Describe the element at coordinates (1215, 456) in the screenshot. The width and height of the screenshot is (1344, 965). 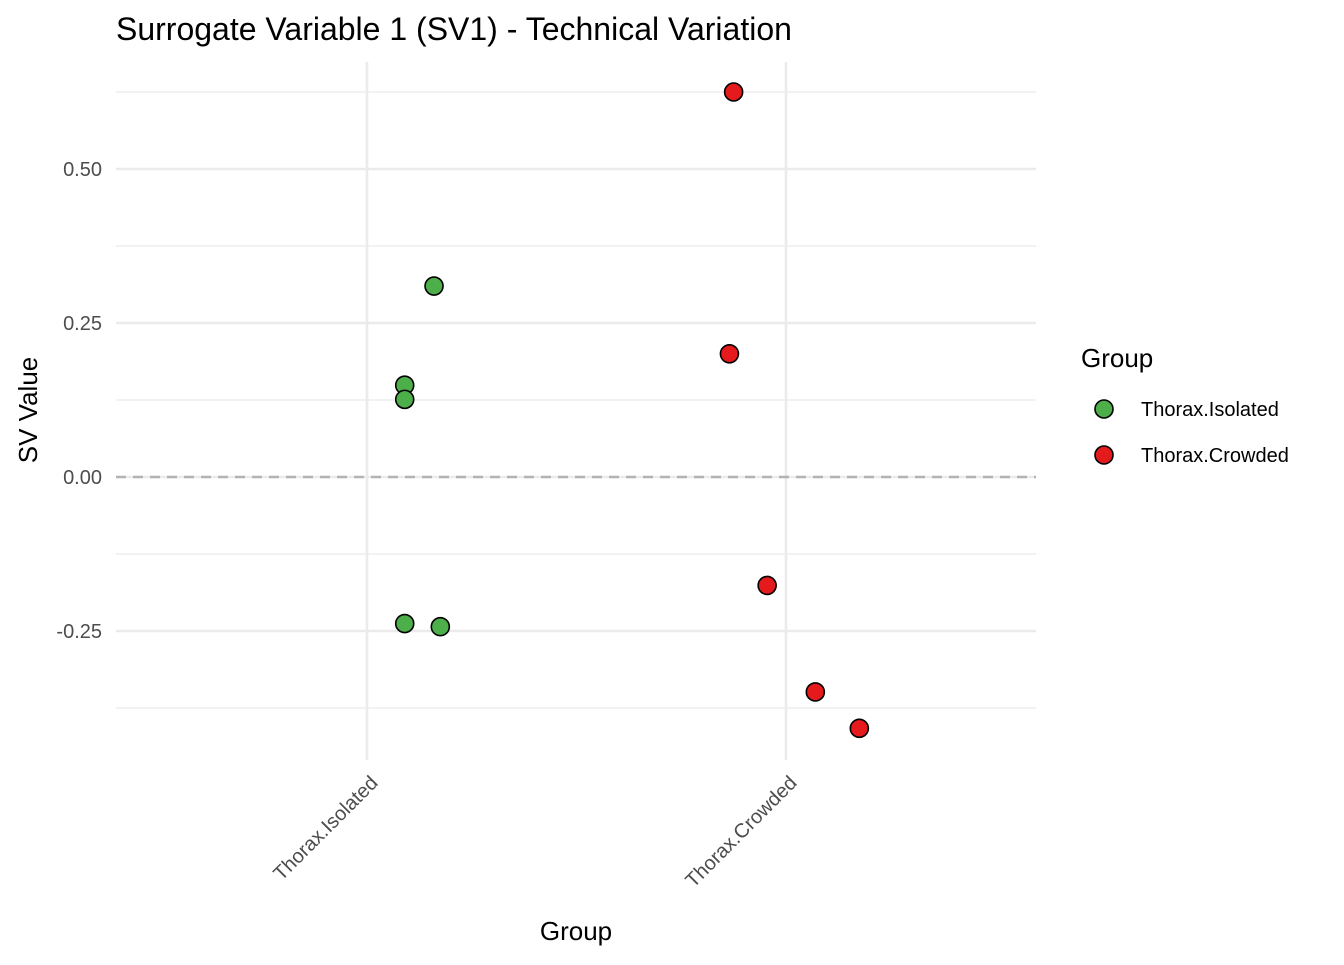
I see `legend-label: Thorax.Crowded` at that location.